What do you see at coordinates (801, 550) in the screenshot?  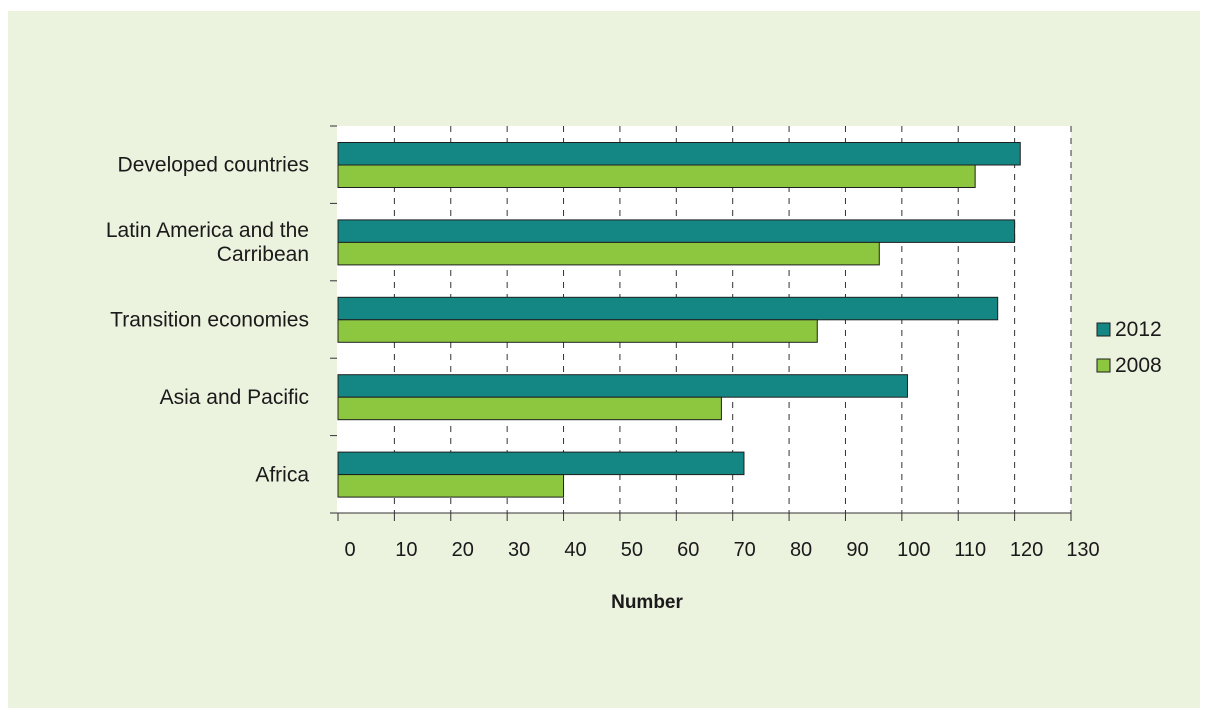 I see `x-tick-label: 80` at bounding box center [801, 550].